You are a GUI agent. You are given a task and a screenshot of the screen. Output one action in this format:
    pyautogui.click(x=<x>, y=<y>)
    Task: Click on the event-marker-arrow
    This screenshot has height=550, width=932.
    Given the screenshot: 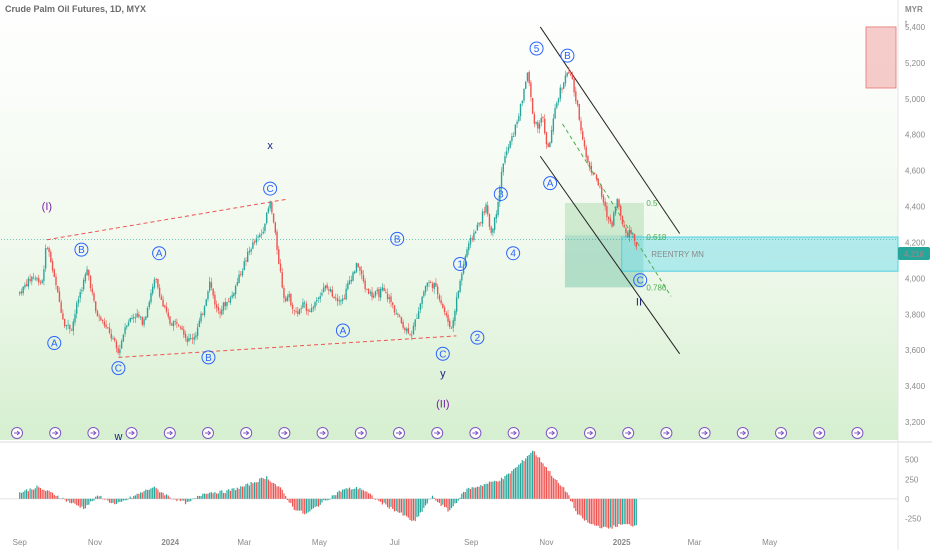 What is the action you would take?
    pyautogui.click(x=781, y=433)
    